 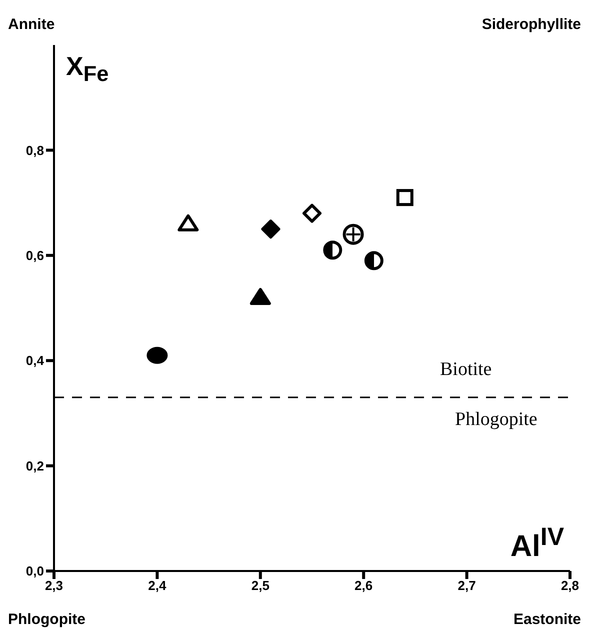 What do you see at coordinates (47, 619) in the screenshot?
I see `text: Phlogopite` at bounding box center [47, 619].